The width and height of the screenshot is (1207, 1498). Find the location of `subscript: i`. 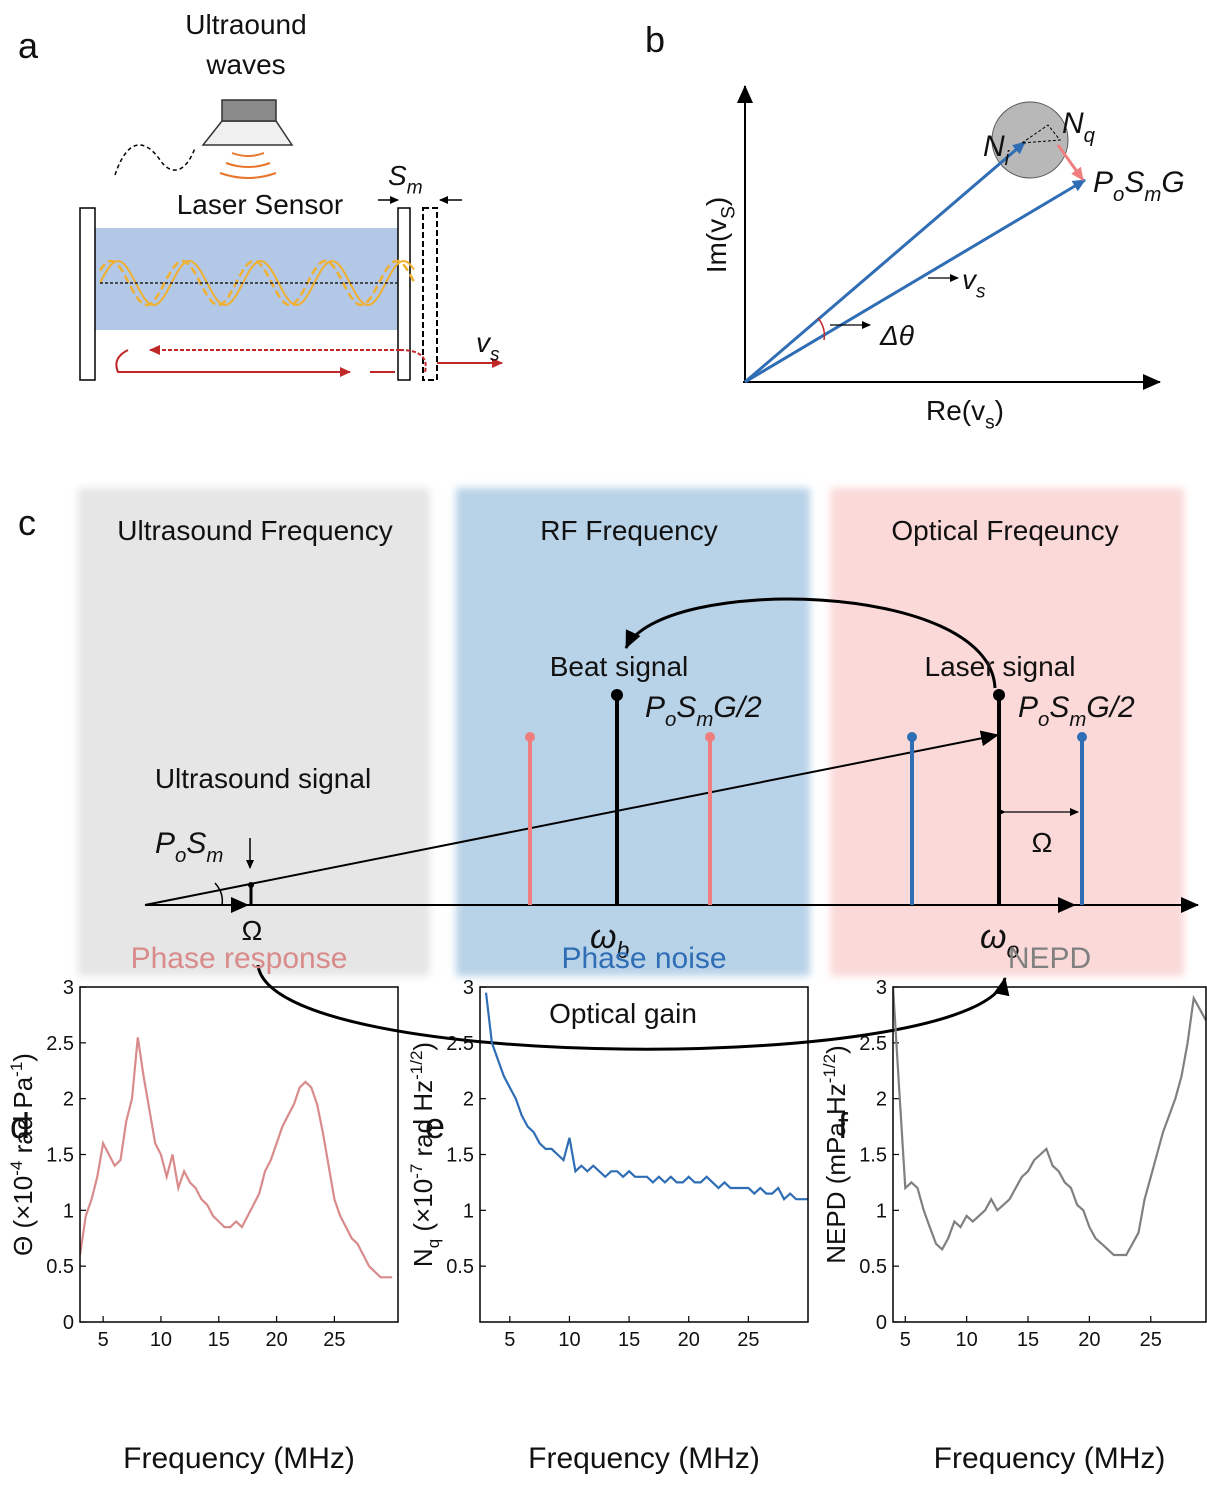

subscript: i is located at coordinates (1007, 159).